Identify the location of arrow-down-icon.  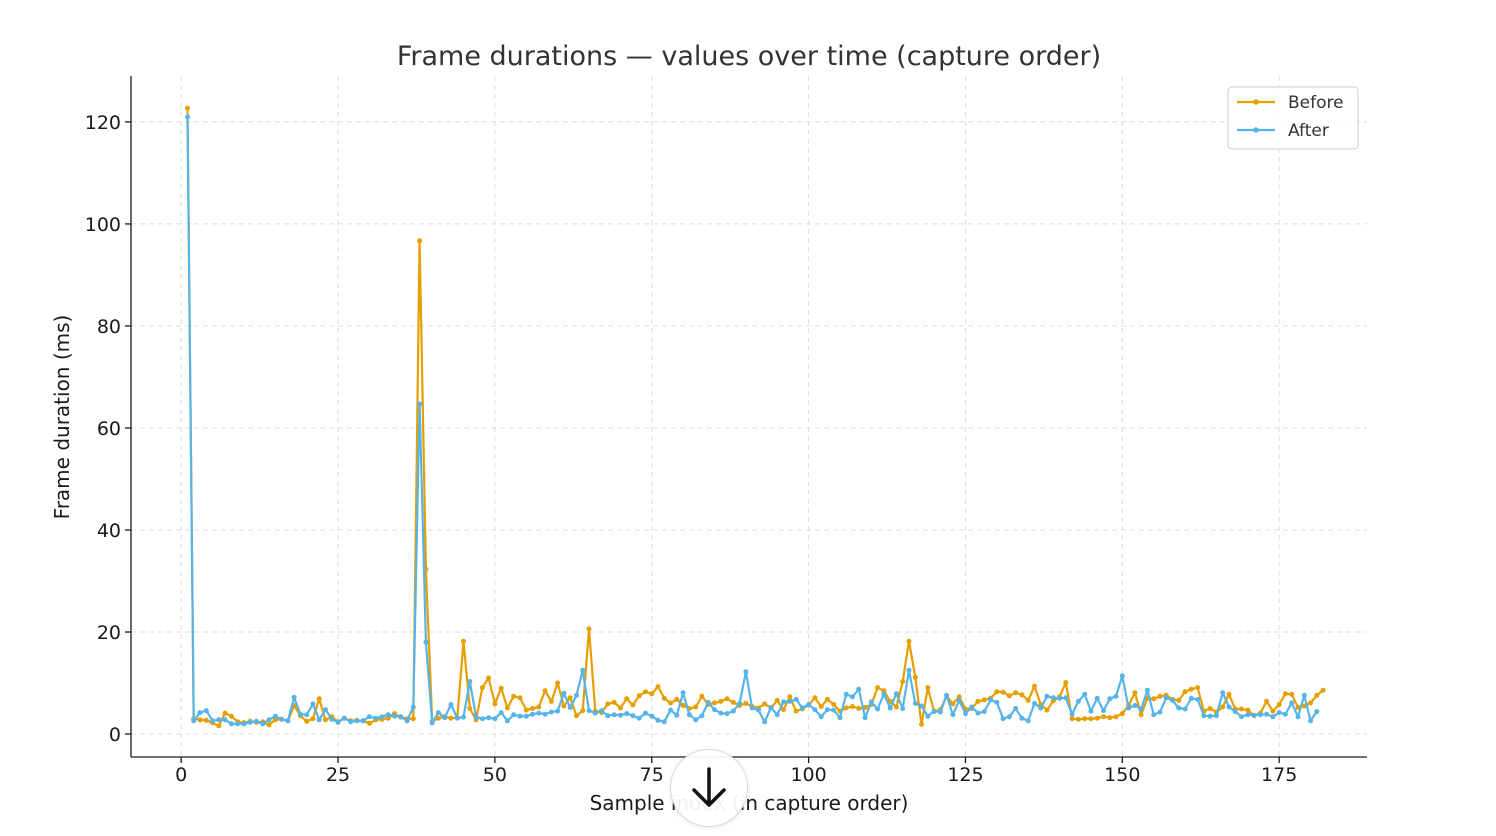
(709, 787).